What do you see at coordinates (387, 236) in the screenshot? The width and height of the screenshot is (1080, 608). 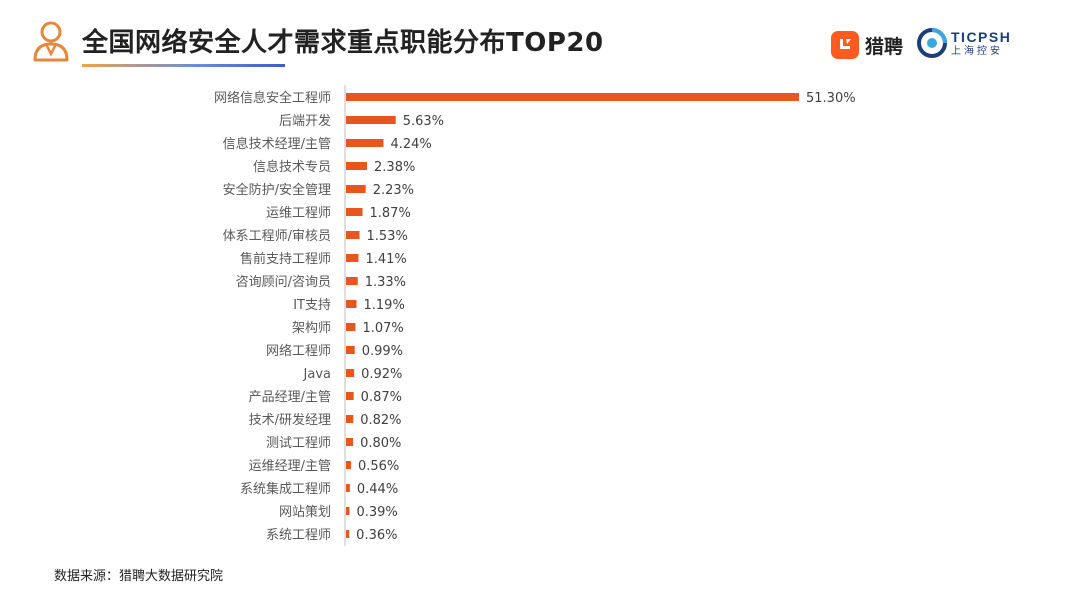 I see `value-label: 1.53%` at bounding box center [387, 236].